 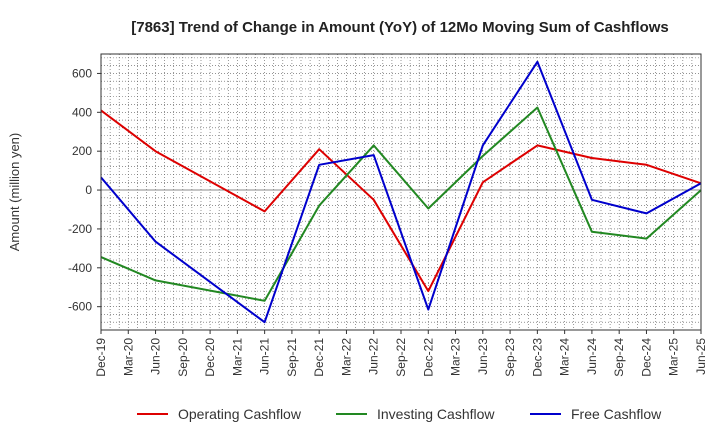 What do you see at coordinates (80, 307) in the screenshot?
I see `y-tick-label: -600` at bounding box center [80, 307].